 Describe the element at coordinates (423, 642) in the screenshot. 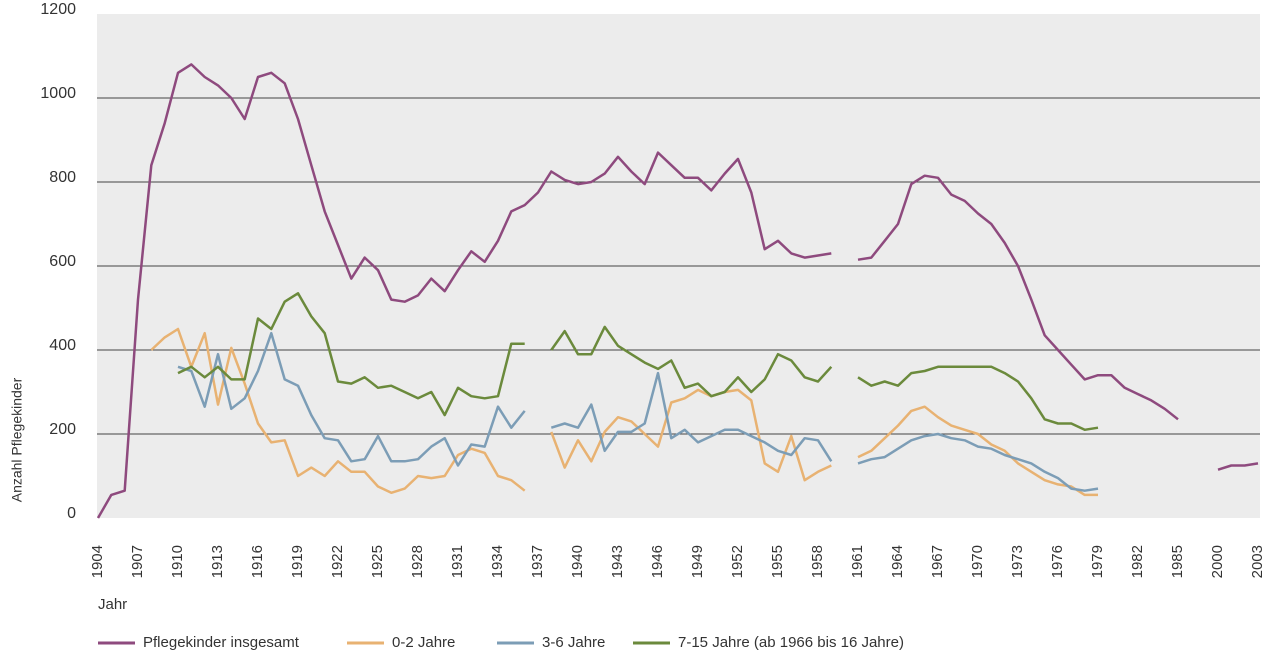

I see `legend-label: 0-2 Jahre` at that location.